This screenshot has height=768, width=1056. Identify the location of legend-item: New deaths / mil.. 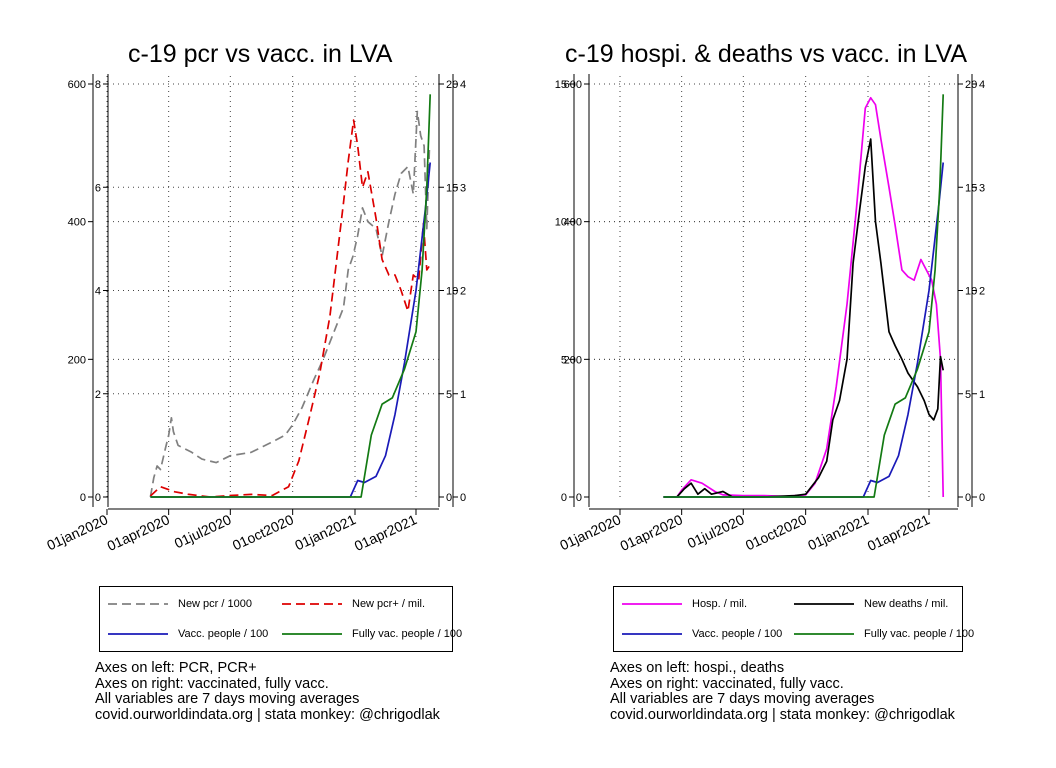
(871, 604).